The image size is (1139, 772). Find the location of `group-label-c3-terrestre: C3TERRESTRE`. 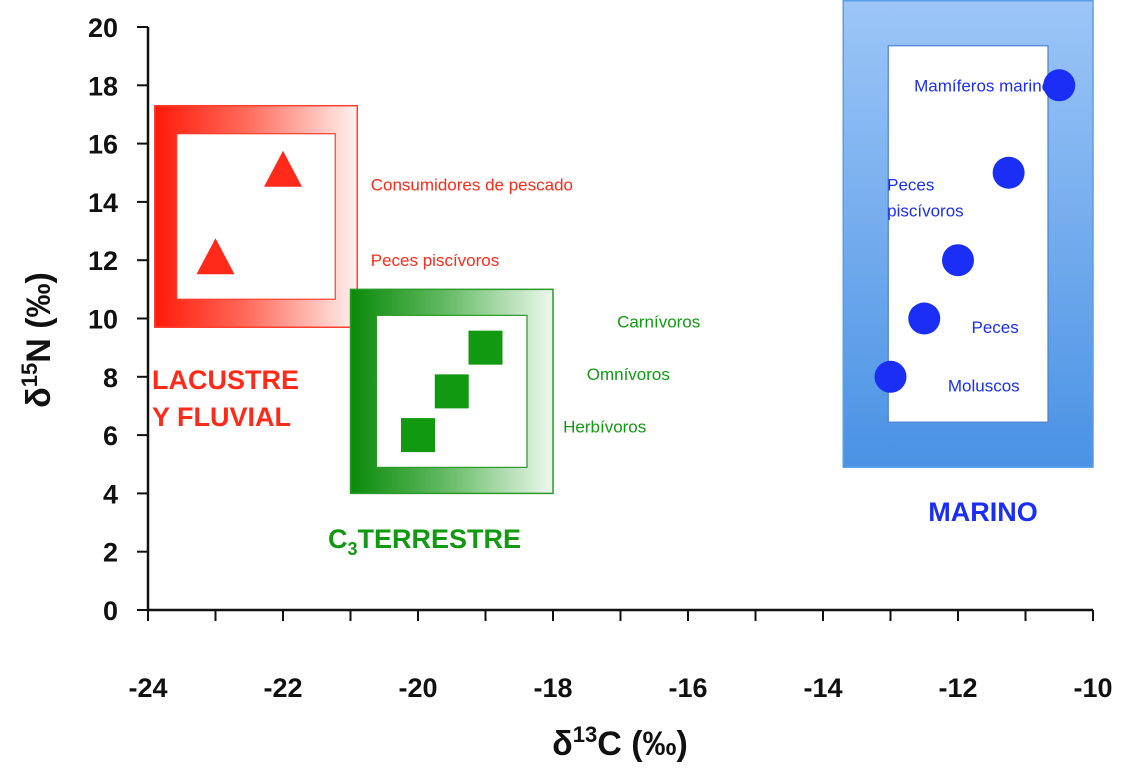

group-label-c3-terrestre: C3TERRESTRE is located at coordinates (424, 541).